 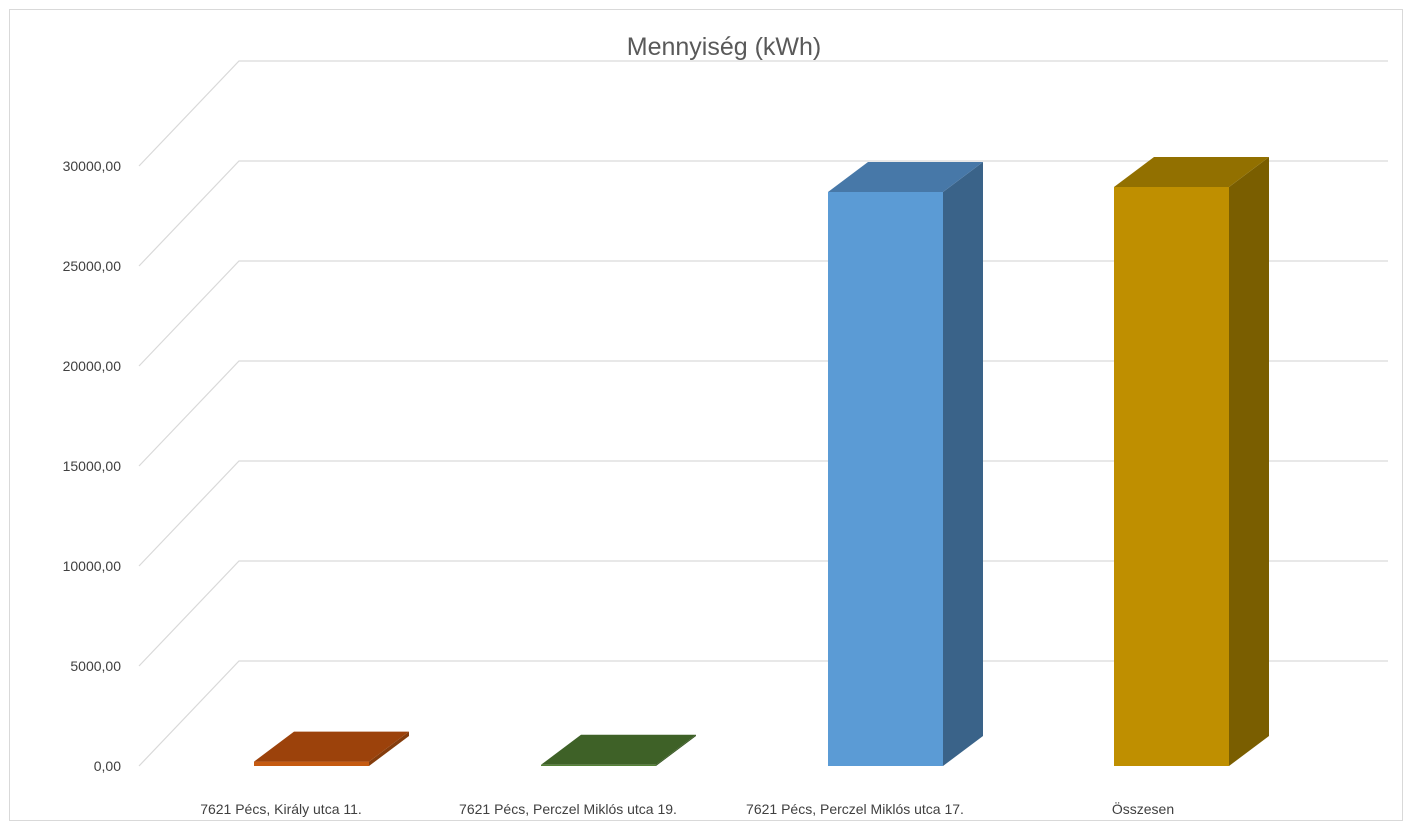 What do you see at coordinates (724, 47) in the screenshot?
I see `chart-title: Mennyiség (kWh)` at bounding box center [724, 47].